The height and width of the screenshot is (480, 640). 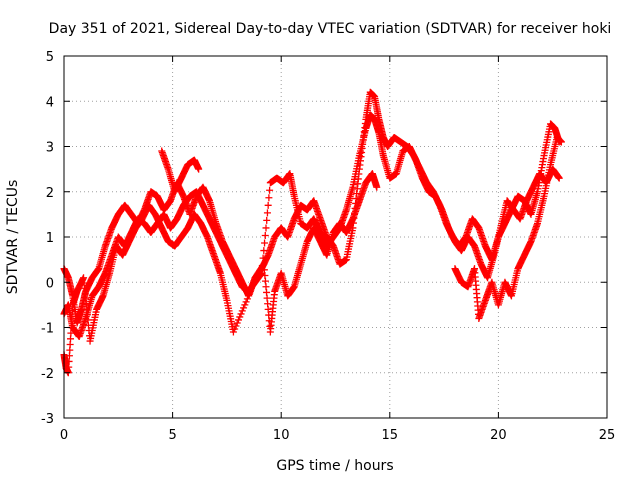 I want to click on x-tick-label: 15, so click(x=390, y=435).